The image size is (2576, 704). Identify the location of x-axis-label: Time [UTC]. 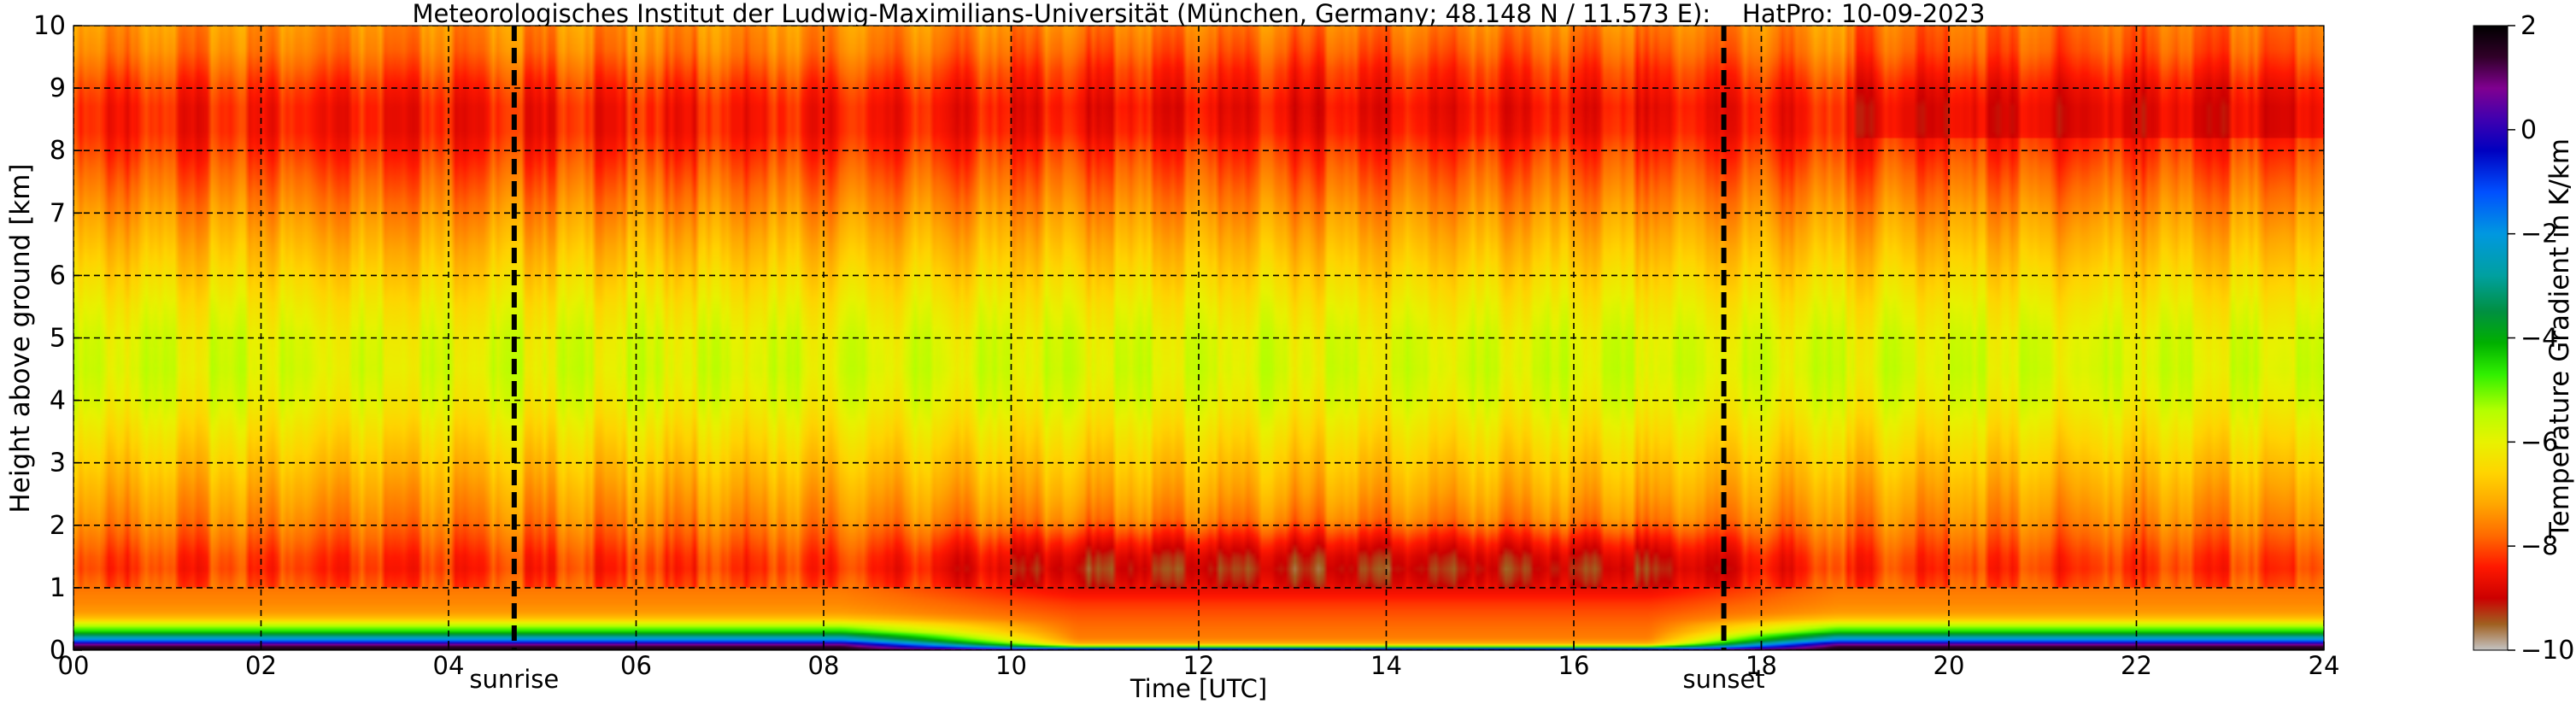
(1198, 688).